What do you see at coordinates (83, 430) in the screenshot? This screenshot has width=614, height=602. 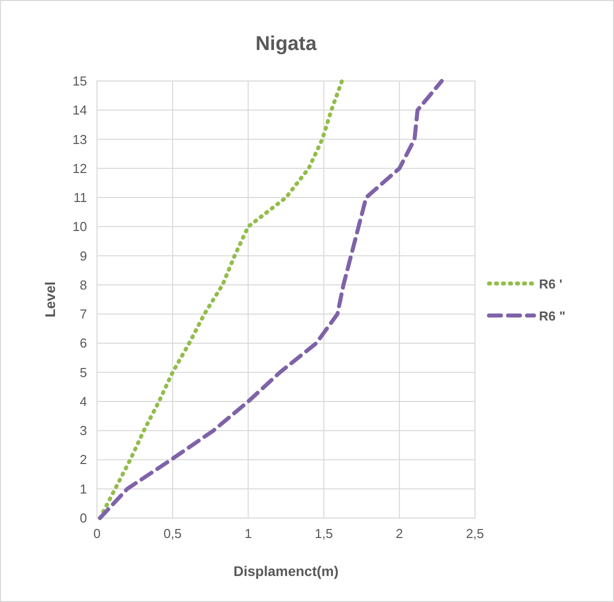 I see `y-tick-label: 3` at bounding box center [83, 430].